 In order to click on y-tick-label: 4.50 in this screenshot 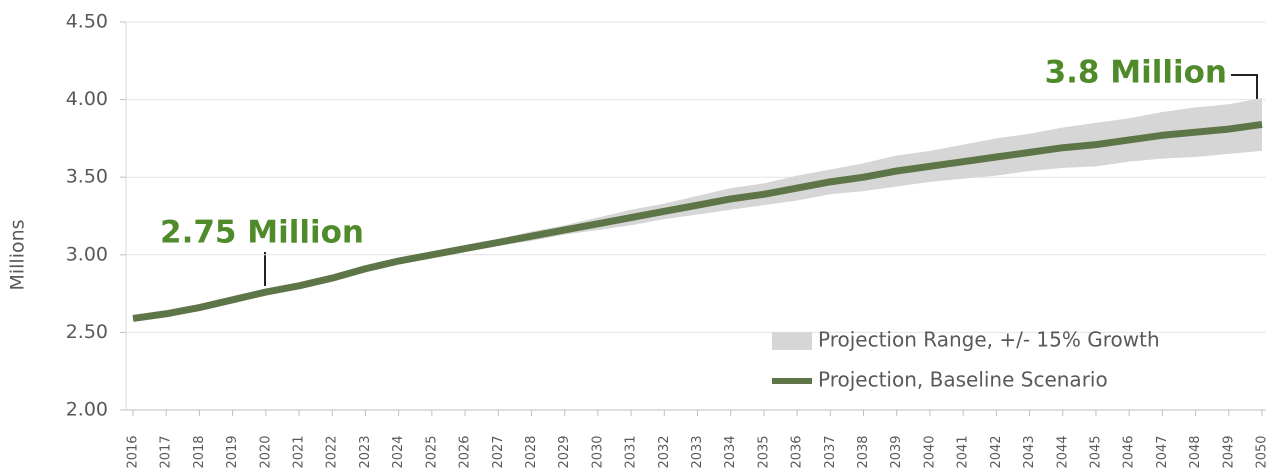, I will do `click(87, 22)`.